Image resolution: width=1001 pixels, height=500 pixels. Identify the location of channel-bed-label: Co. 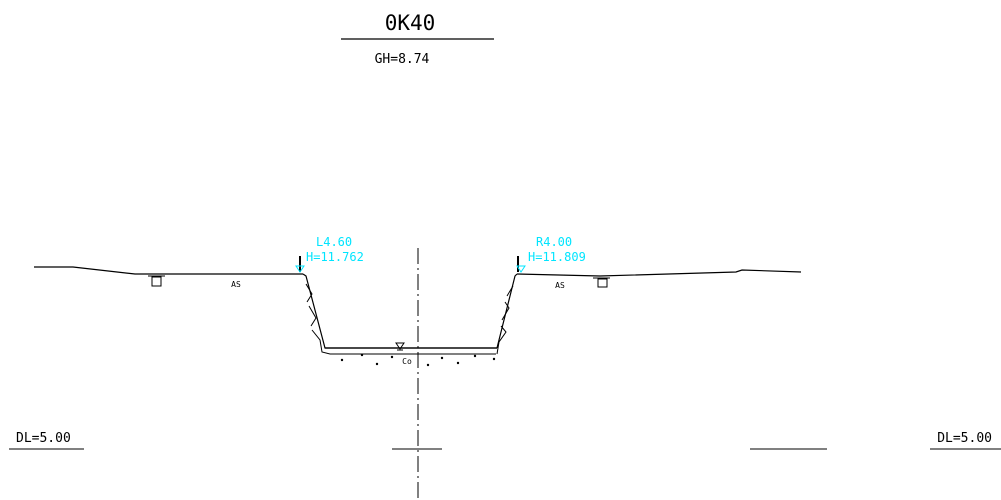
(407, 361).